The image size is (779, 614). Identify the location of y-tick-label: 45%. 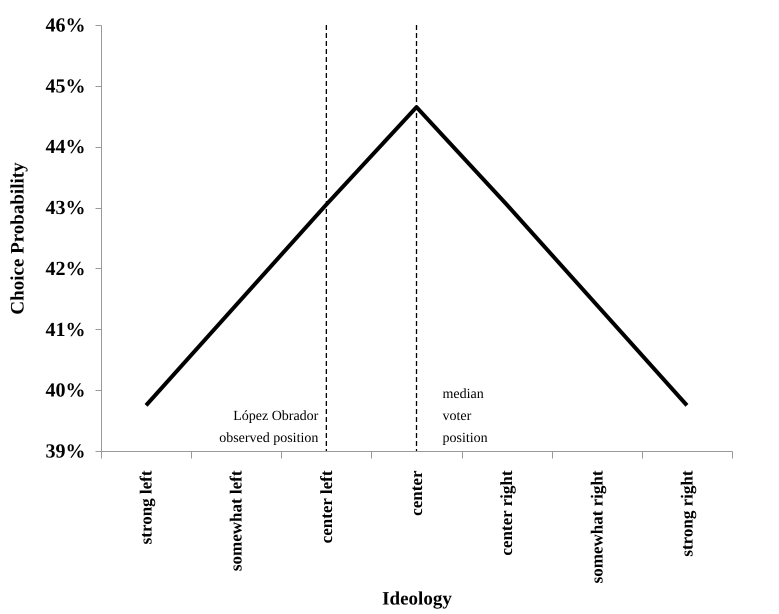
(66, 86).